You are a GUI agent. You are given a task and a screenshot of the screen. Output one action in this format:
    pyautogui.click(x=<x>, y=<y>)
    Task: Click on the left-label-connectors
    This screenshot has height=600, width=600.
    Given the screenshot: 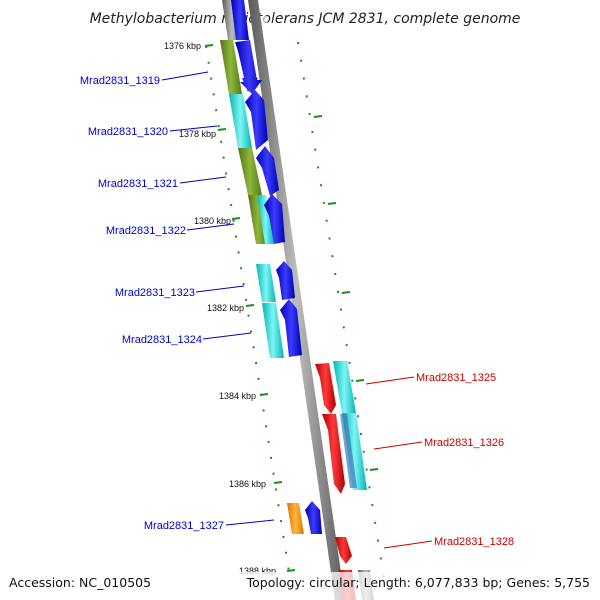 What is the action you would take?
    pyautogui.click(x=218, y=298)
    